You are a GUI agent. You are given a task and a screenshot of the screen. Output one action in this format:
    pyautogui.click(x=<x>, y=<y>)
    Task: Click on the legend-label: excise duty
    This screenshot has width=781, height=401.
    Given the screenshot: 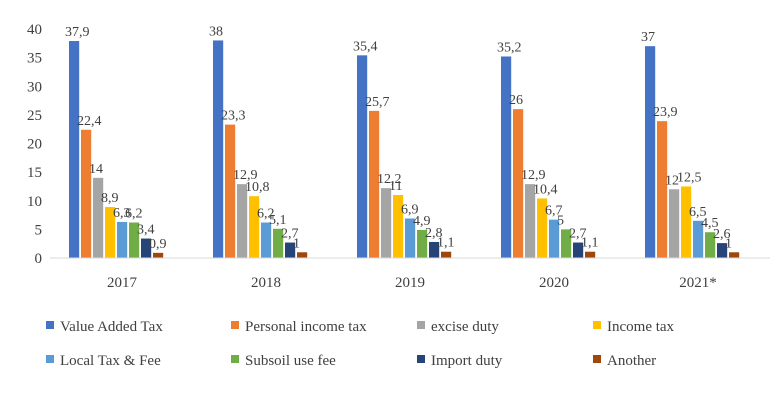 What is the action you would take?
    pyautogui.click(x=465, y=327)
    